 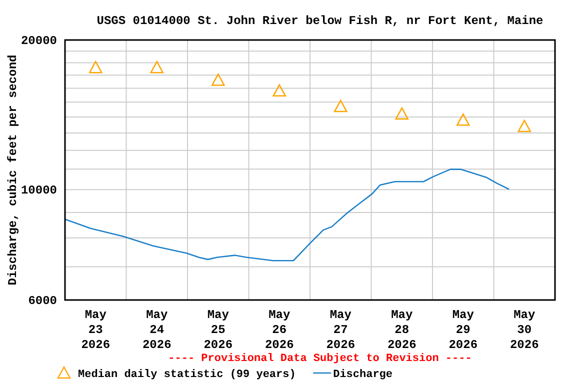 I want to click on y-tick-label: 10000, so click(x=38, y=191).